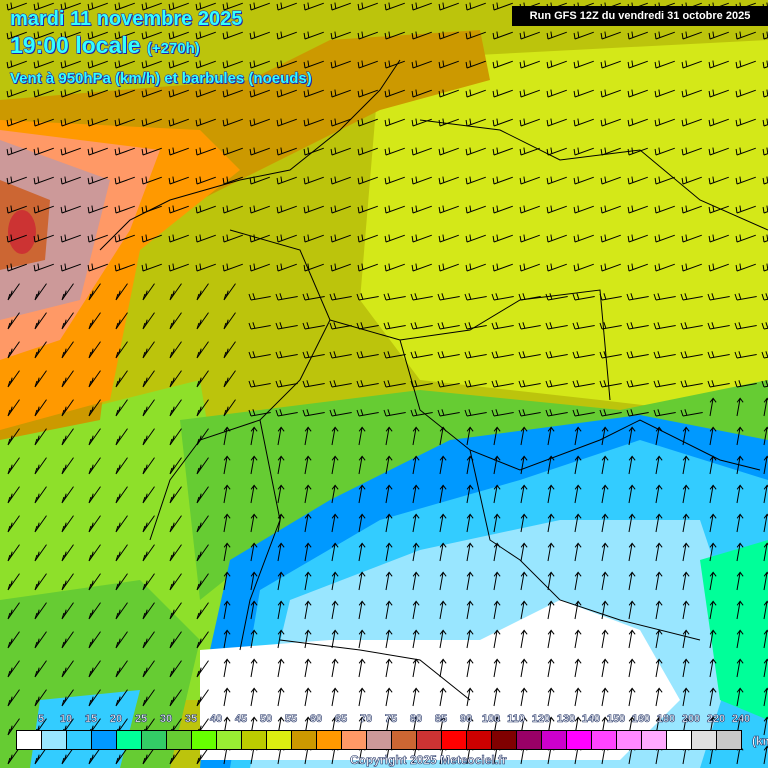 This screenshot has height=768, width=768. Describe the element at coordinates (291, 719) in the screenshot. I see `legend-label: 55` at that location.